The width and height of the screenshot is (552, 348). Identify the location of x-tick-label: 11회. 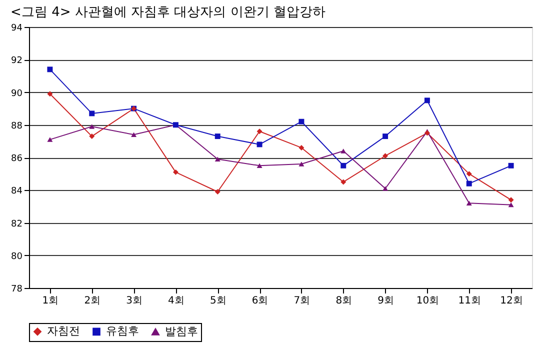
(469, 301).